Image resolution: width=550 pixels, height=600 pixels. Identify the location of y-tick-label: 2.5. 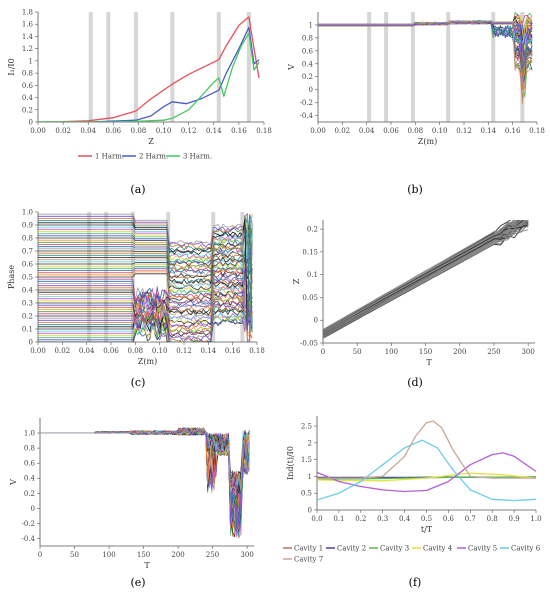
(306, 427).